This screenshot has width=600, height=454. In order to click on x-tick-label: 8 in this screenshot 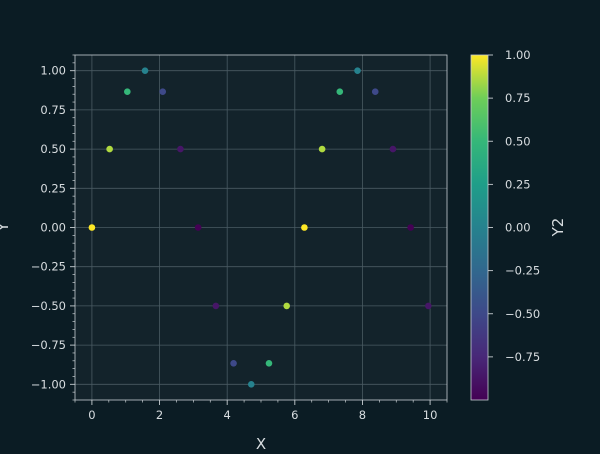, I will do `click(362, 415)`.